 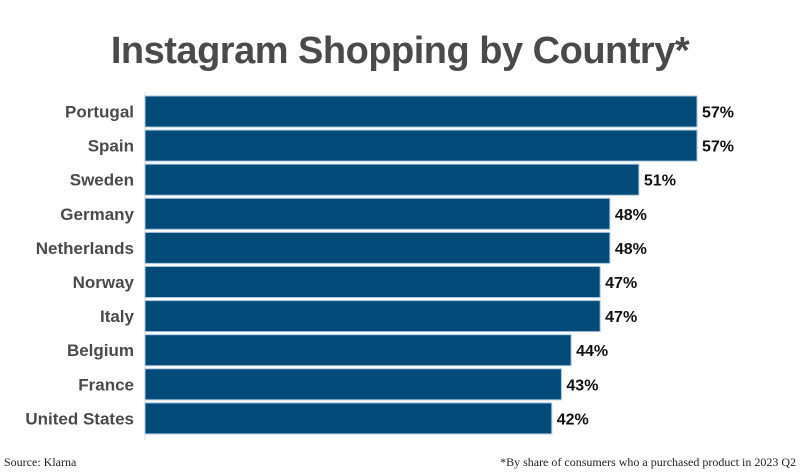 I want to click on category-label: United States, so click(x=79, y=418).